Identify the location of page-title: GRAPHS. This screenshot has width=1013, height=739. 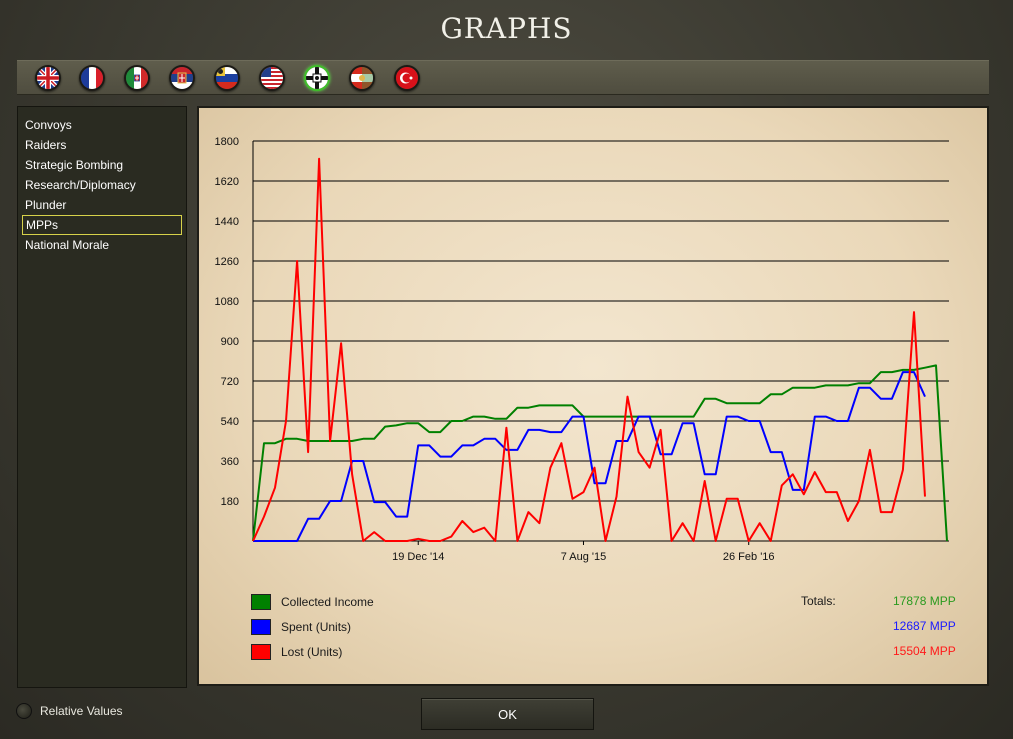
(506, 28).